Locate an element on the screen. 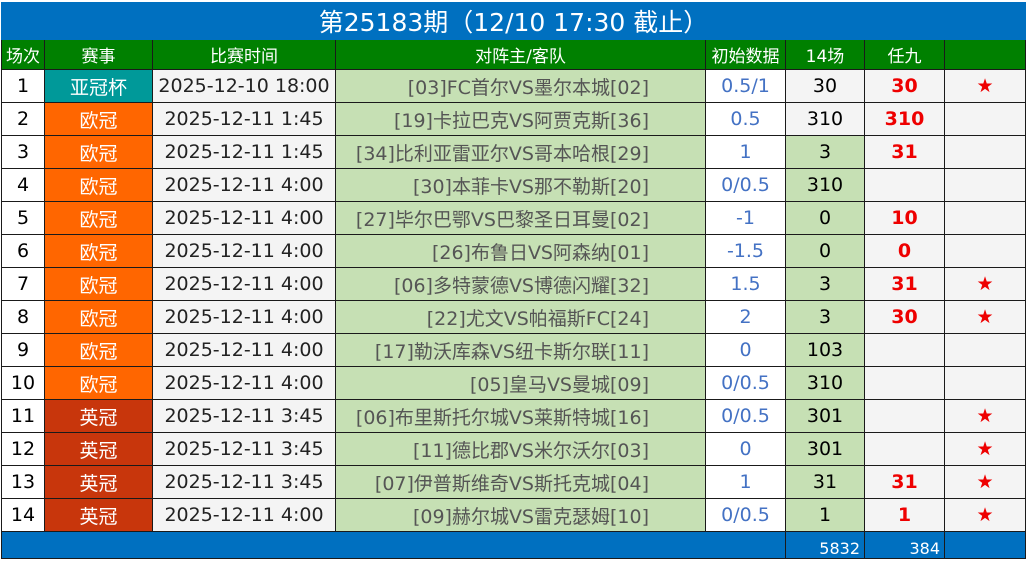  league-cell: 亚冠杯 is located at coordinates (98, 86).